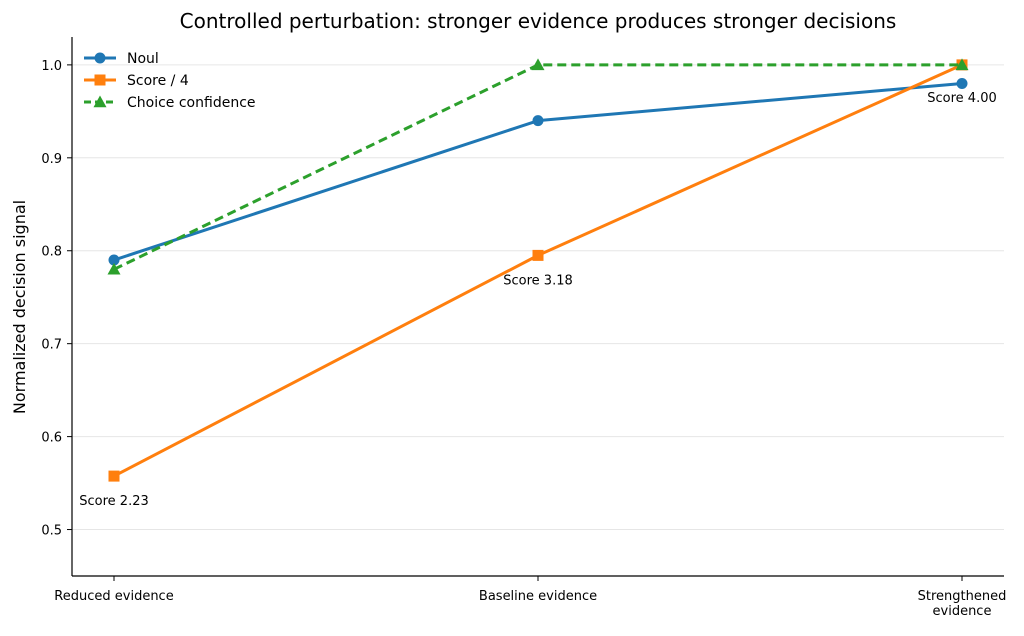 Image resolution: width=1024 pixels, height=636 pixels. Describe the element at coordinates (113, 596) in the screenshot. I see `x-tick-label: Reduced evidence` at that location.